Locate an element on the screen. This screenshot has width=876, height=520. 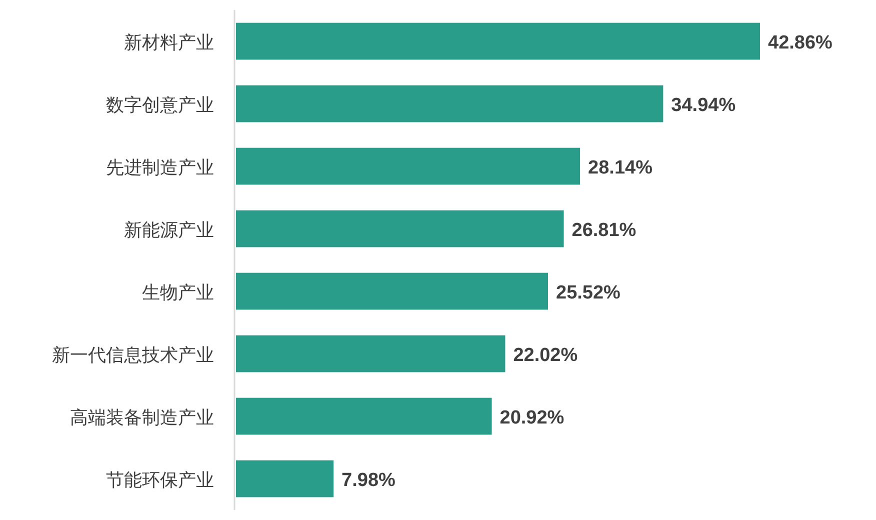
data-label: 20.92% is located at coordinates (532, 417).